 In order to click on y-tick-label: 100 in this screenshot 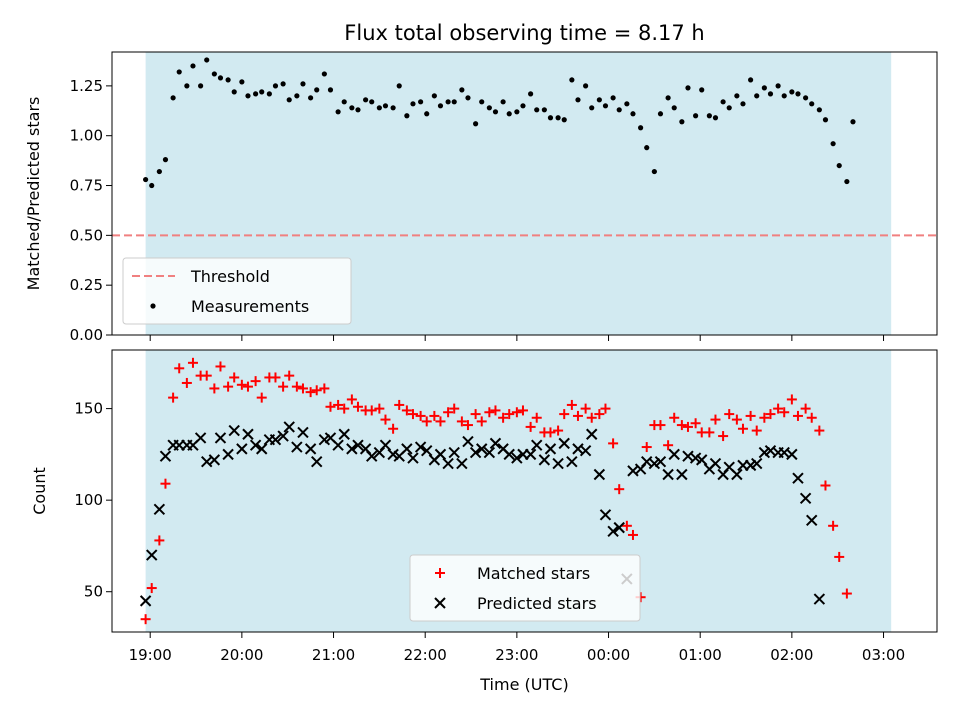, I will do `click(88, 500)`.